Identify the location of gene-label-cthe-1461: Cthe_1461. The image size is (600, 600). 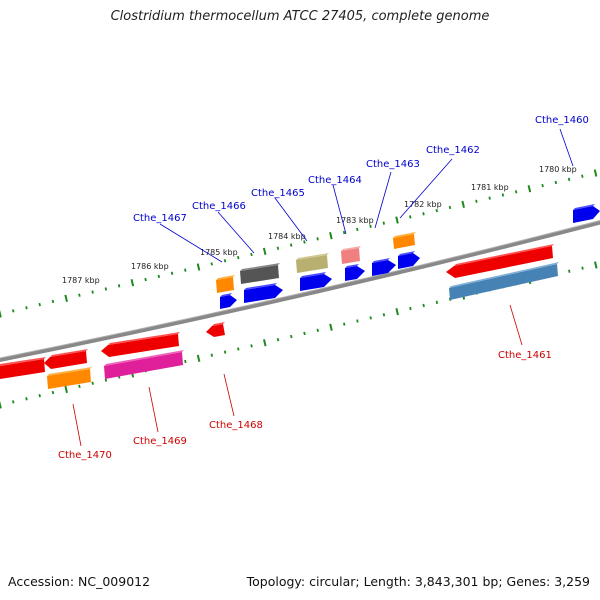
(525, 355).